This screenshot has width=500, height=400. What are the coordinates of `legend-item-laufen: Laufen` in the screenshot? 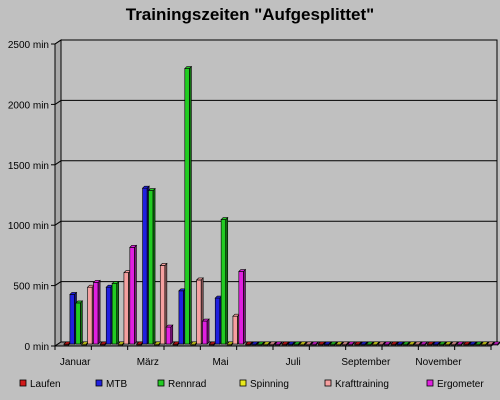 It's located at (40, 384).